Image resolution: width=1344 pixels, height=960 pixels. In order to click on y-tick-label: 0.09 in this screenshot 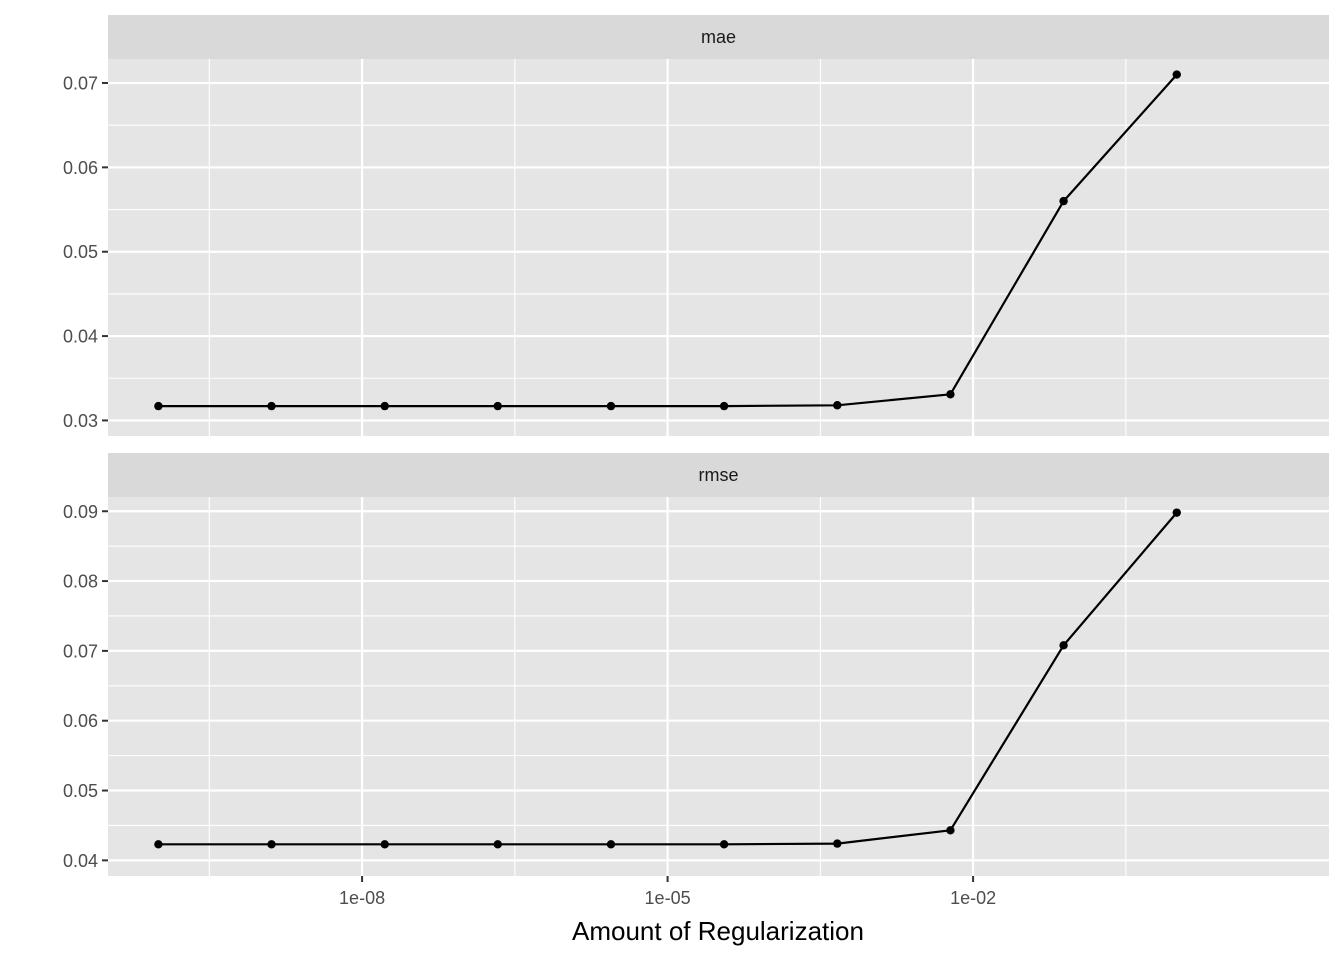, I will do `click(80, 512)`.